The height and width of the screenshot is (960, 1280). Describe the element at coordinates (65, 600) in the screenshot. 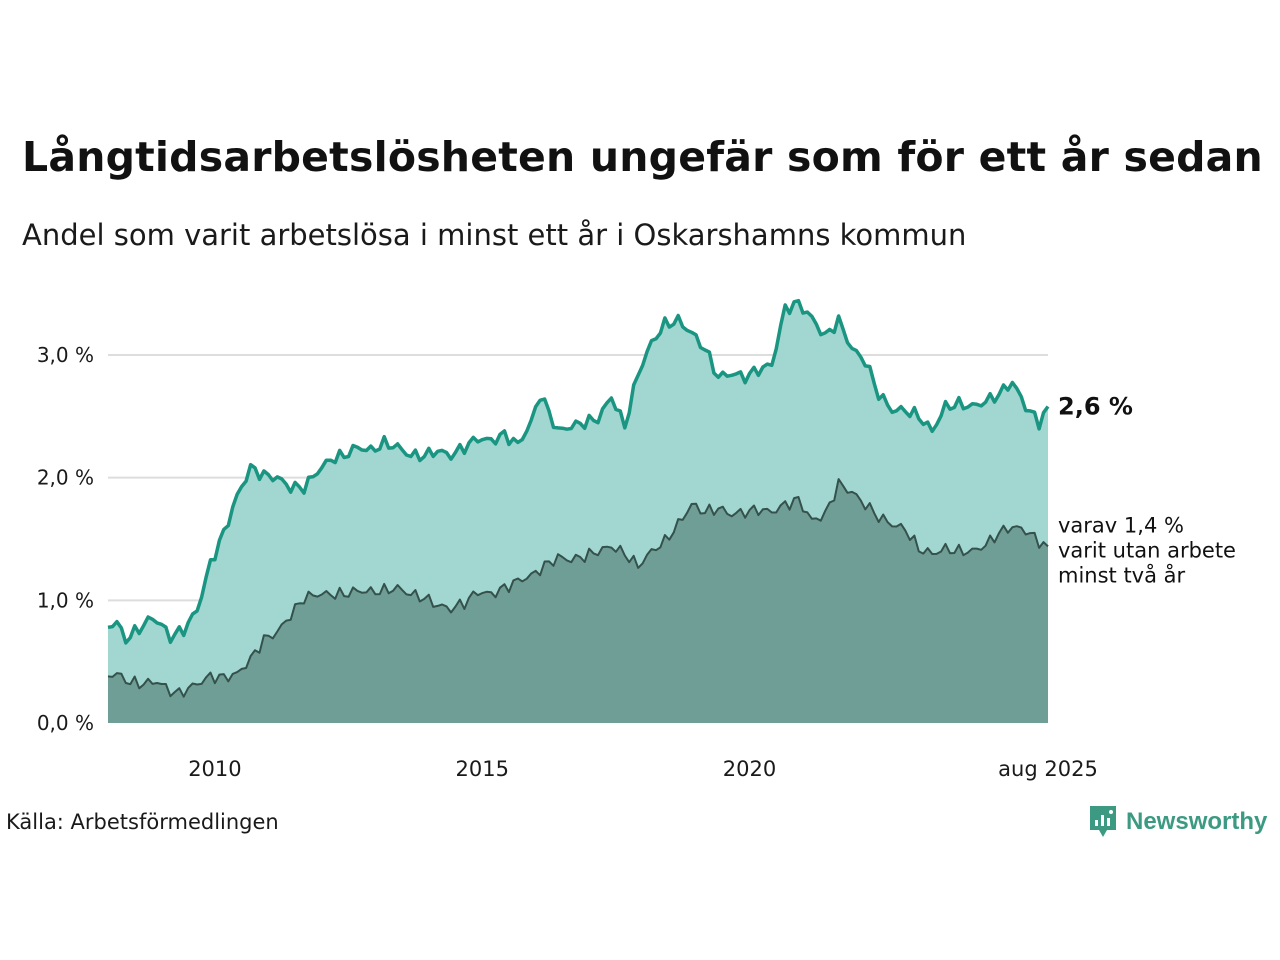

I see `y-tick-label: 1,0 %` at that location.